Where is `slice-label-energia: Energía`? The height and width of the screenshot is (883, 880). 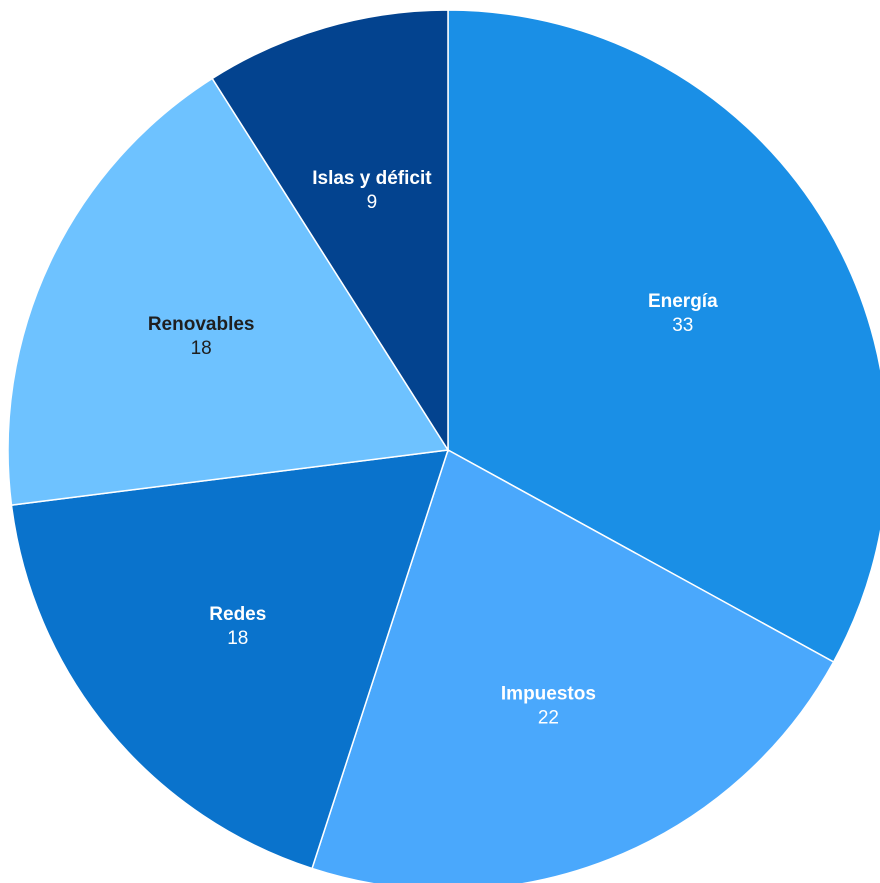 slice-label-energia: Energía is located at coordinates (683, 301).